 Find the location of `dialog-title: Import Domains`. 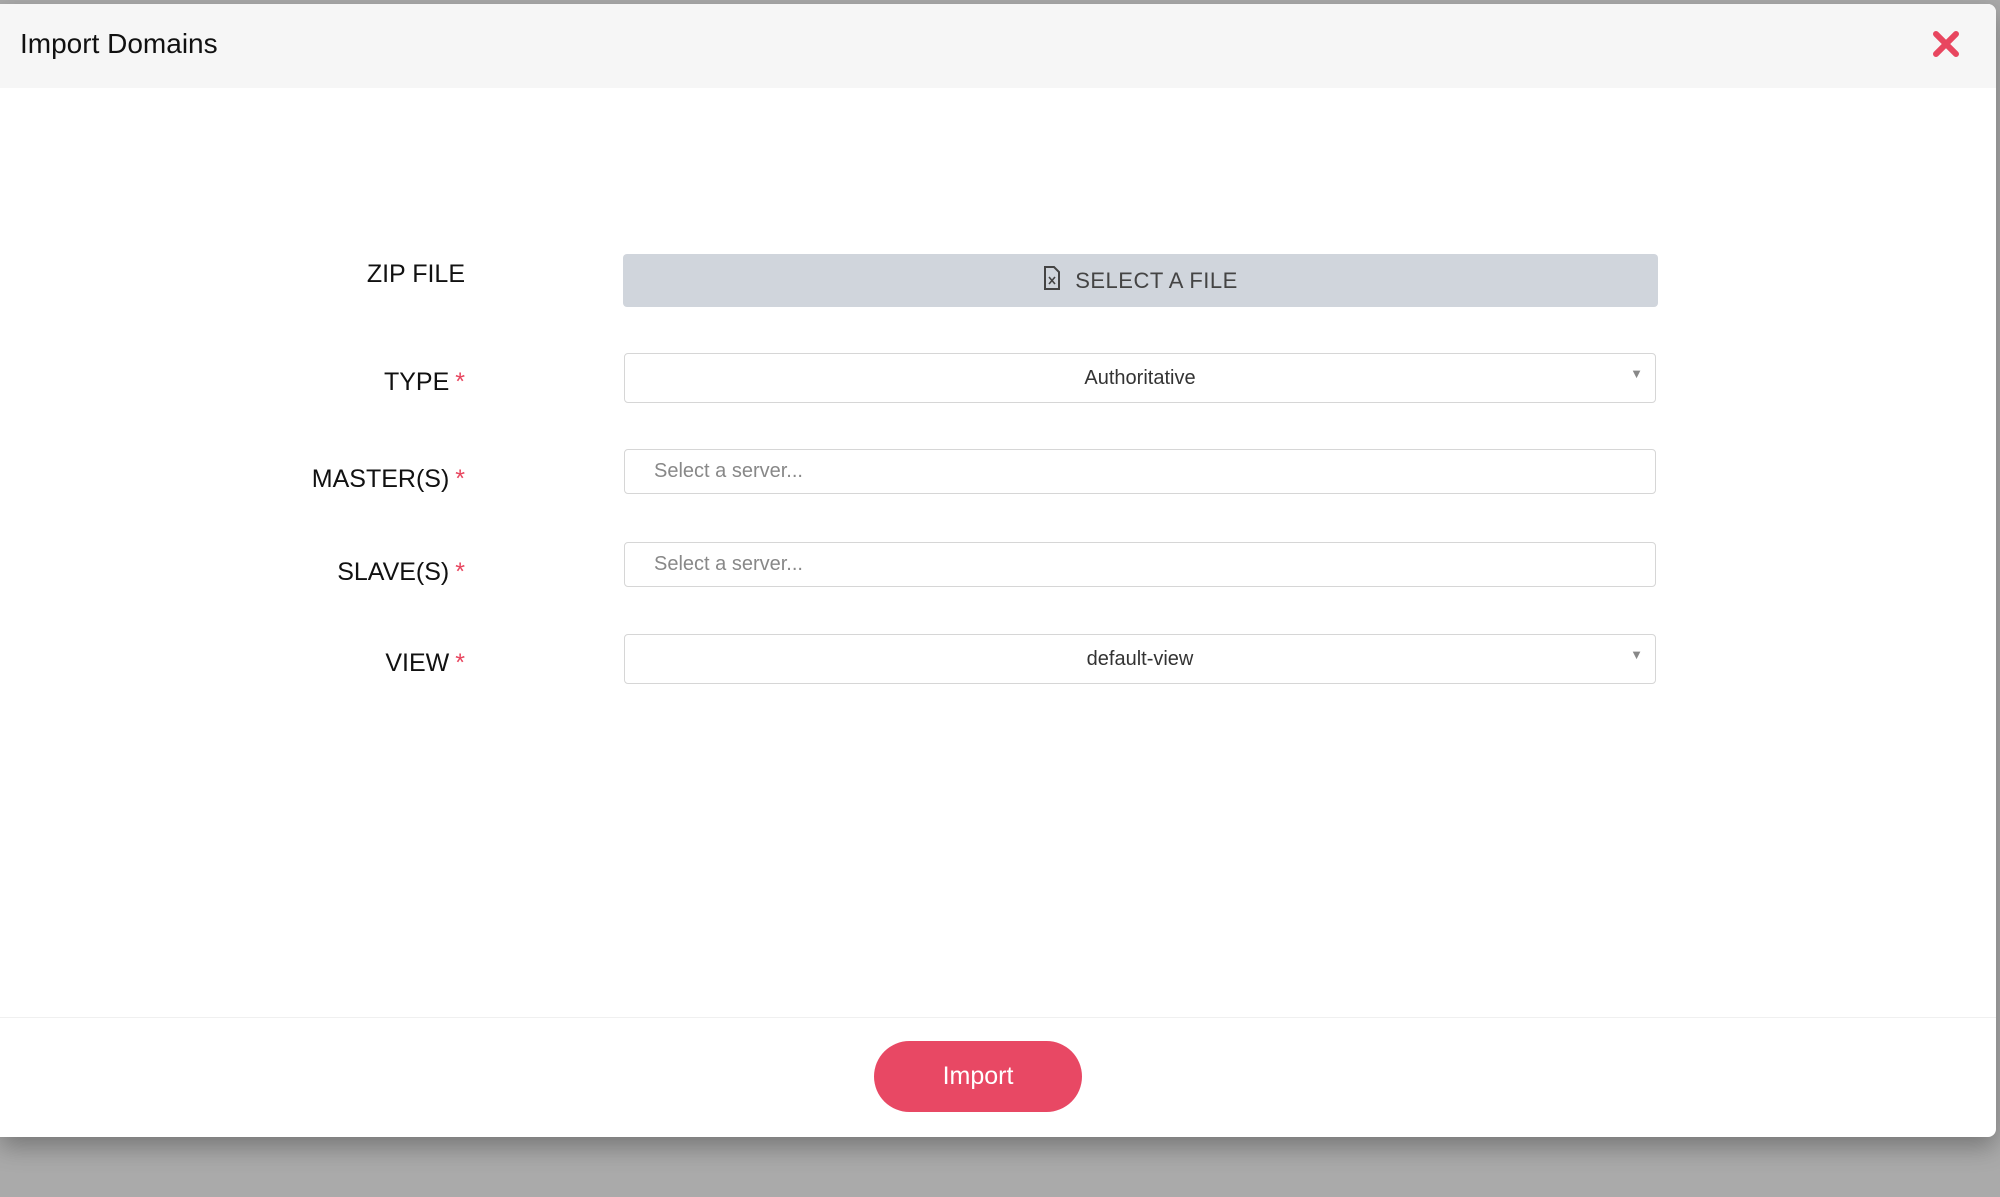

dialog-title: Import Domains is located at coordinates (119, 43).